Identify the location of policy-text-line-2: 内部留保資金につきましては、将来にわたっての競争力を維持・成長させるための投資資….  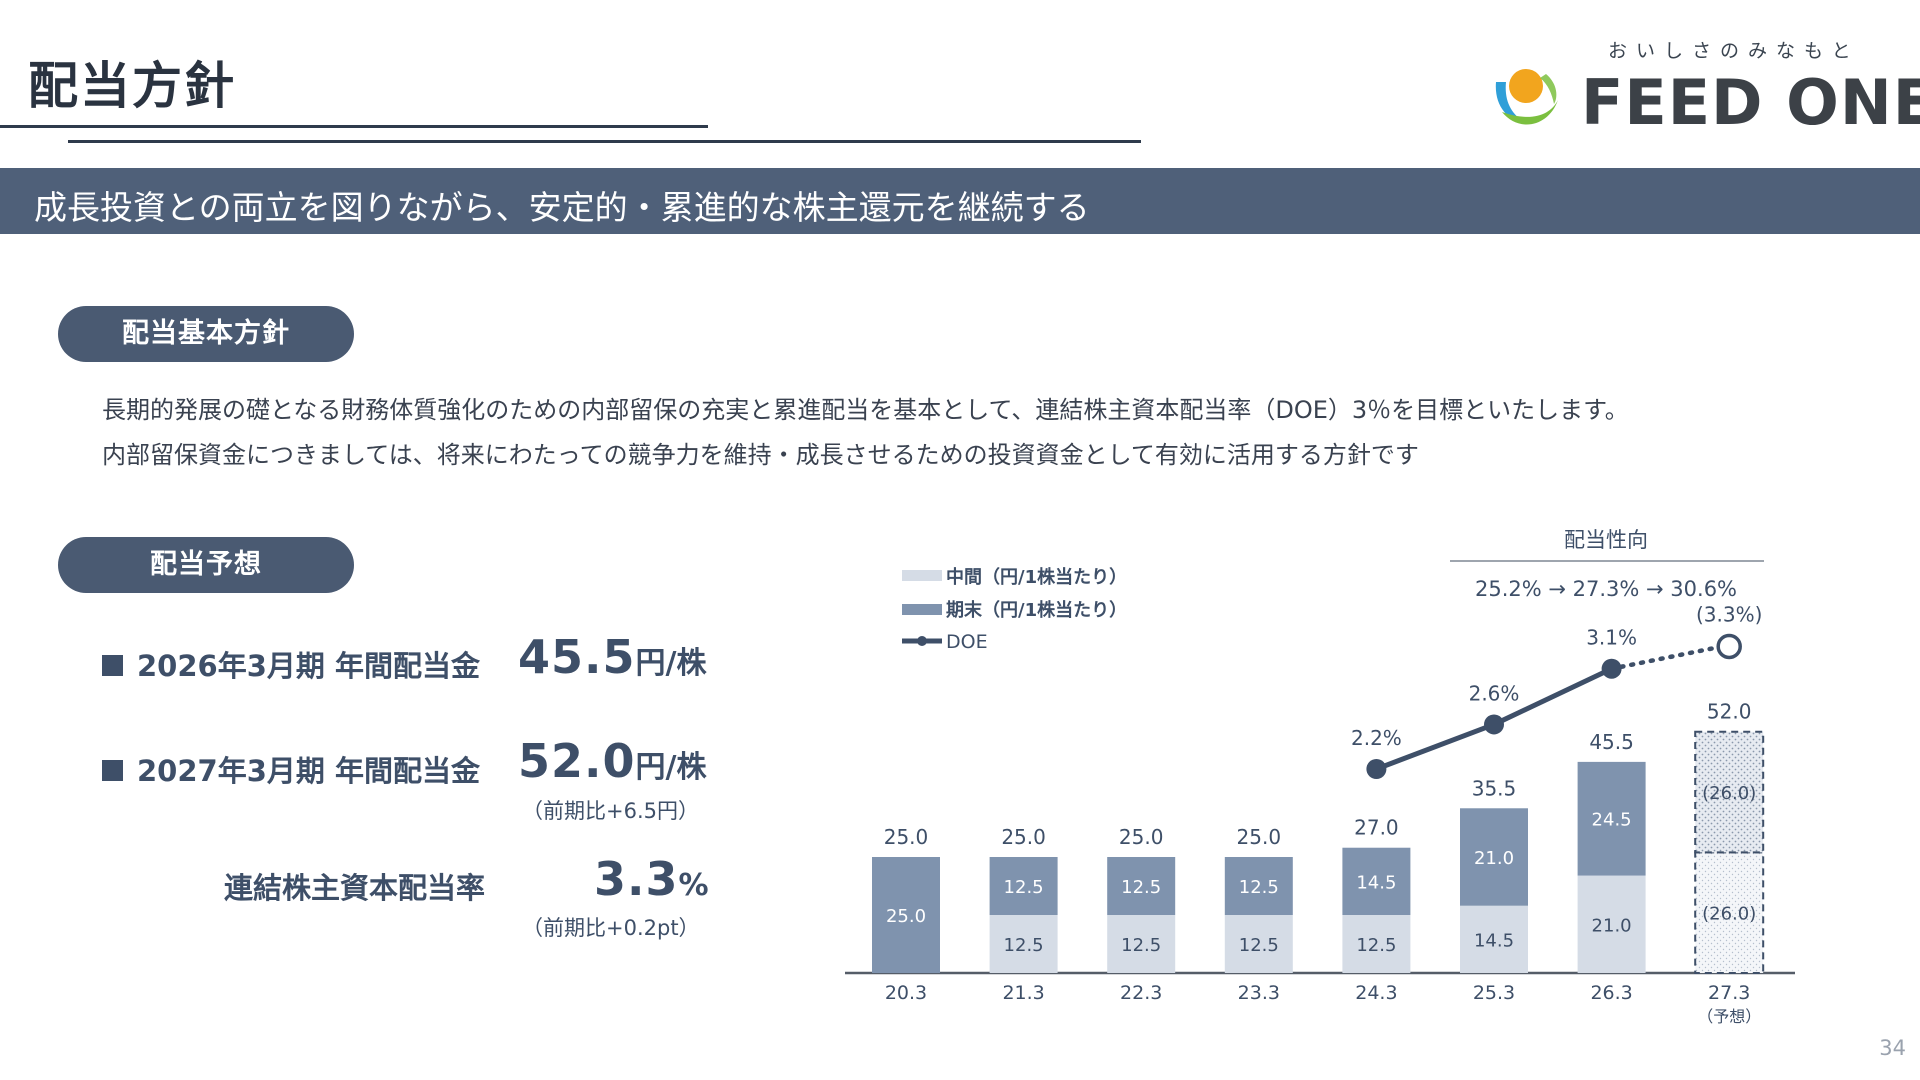
(760, 455).